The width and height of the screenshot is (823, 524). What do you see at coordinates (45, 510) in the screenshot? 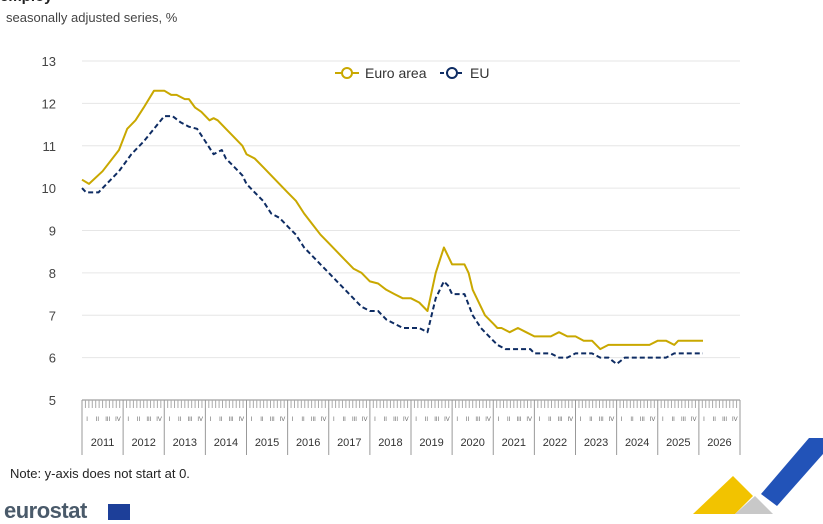
I see `eurostat-logo: eurostat` at bounding box center [45, 510].